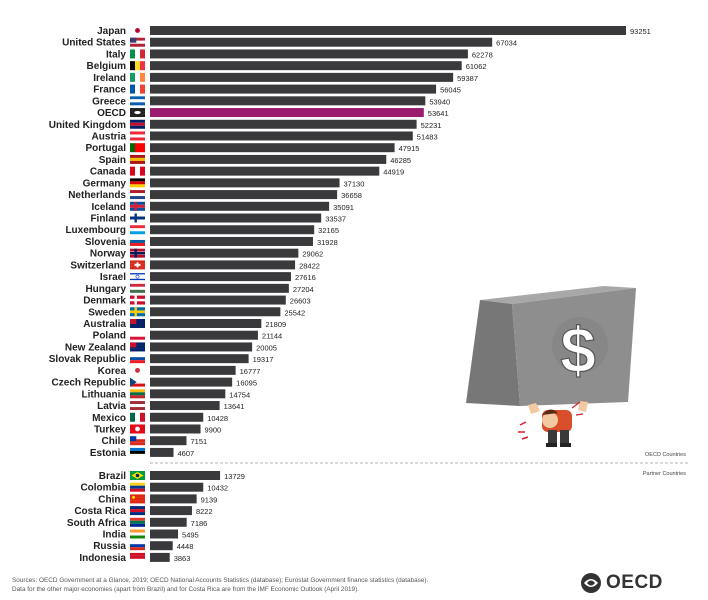 This screenshot has width=708, height=600. I want to click on category-label: Portugal, so click(105, 148).